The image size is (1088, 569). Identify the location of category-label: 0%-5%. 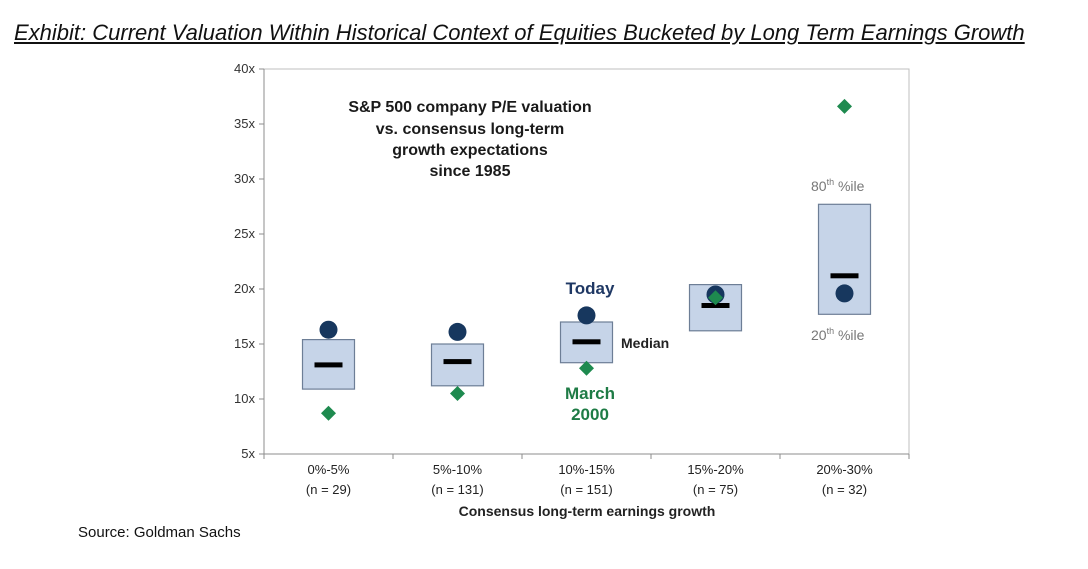
(329, 469).